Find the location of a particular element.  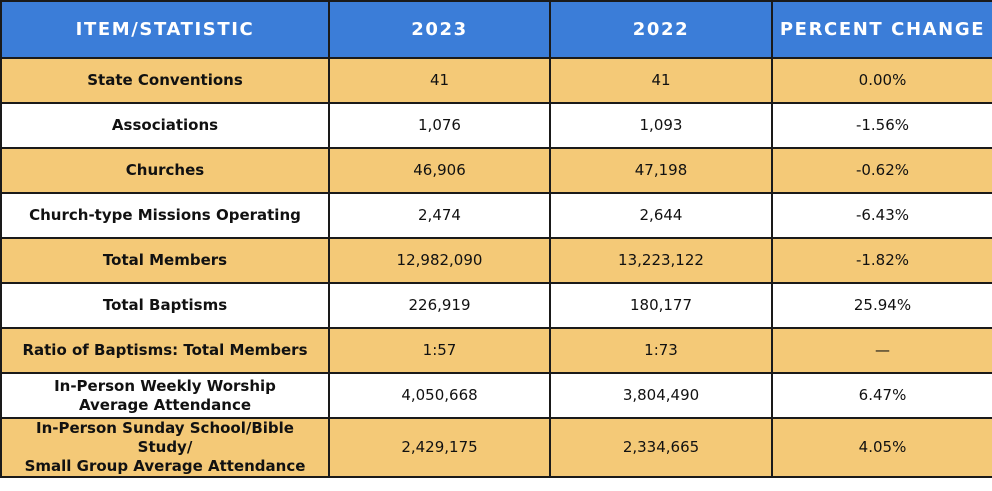

value-cell: 4.05% is located at coordinates (881, 447).